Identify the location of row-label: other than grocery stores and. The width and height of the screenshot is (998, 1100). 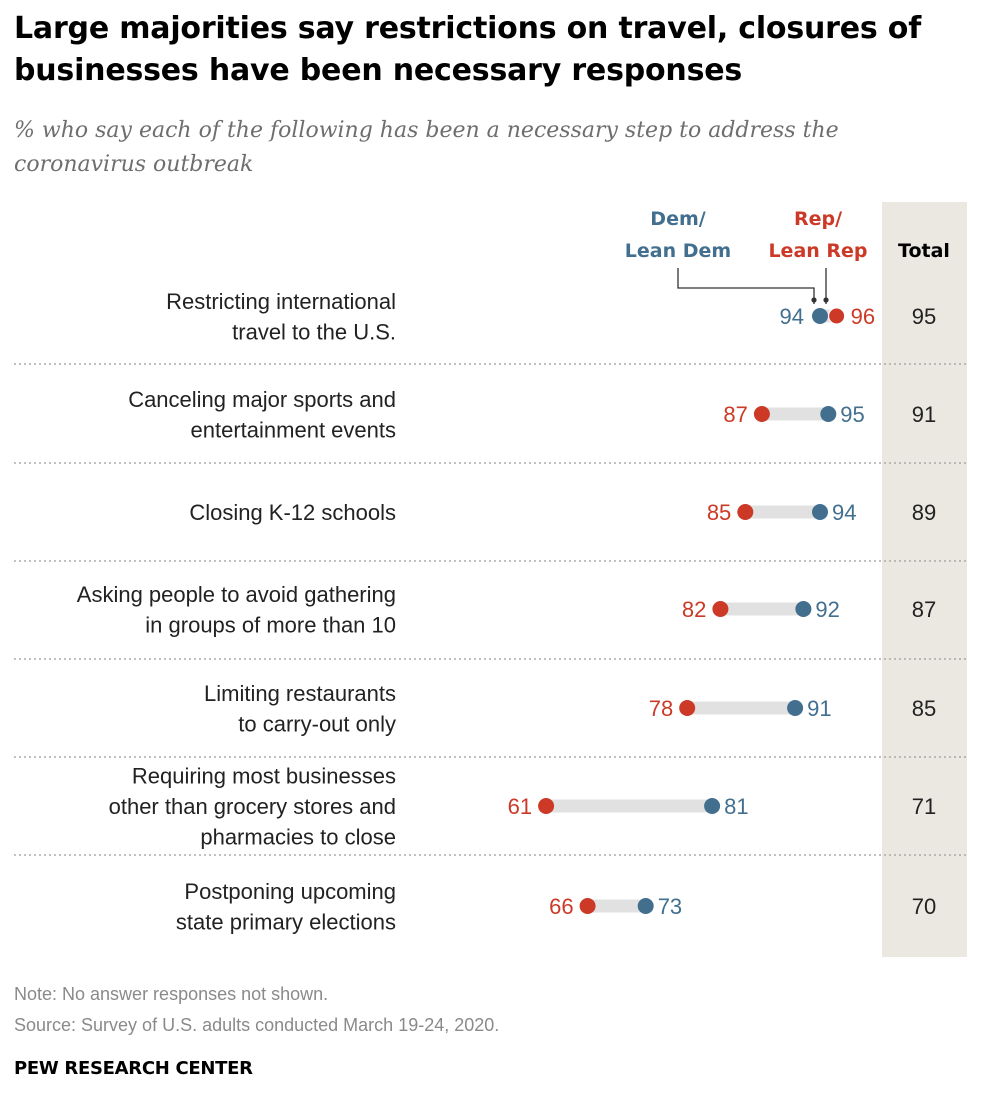
(252, 806).